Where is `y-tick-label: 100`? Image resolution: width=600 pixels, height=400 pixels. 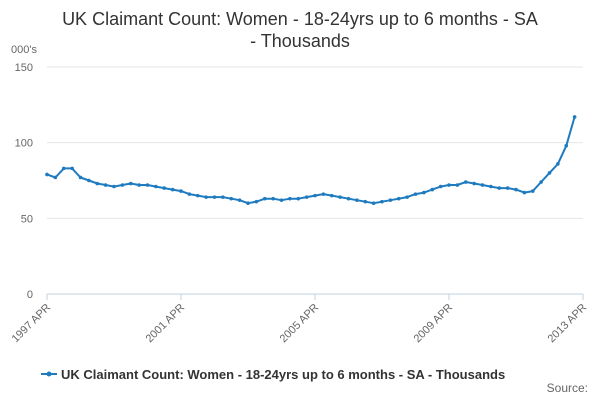
y-tick-label: 100 is located at coordinates (24, 144).